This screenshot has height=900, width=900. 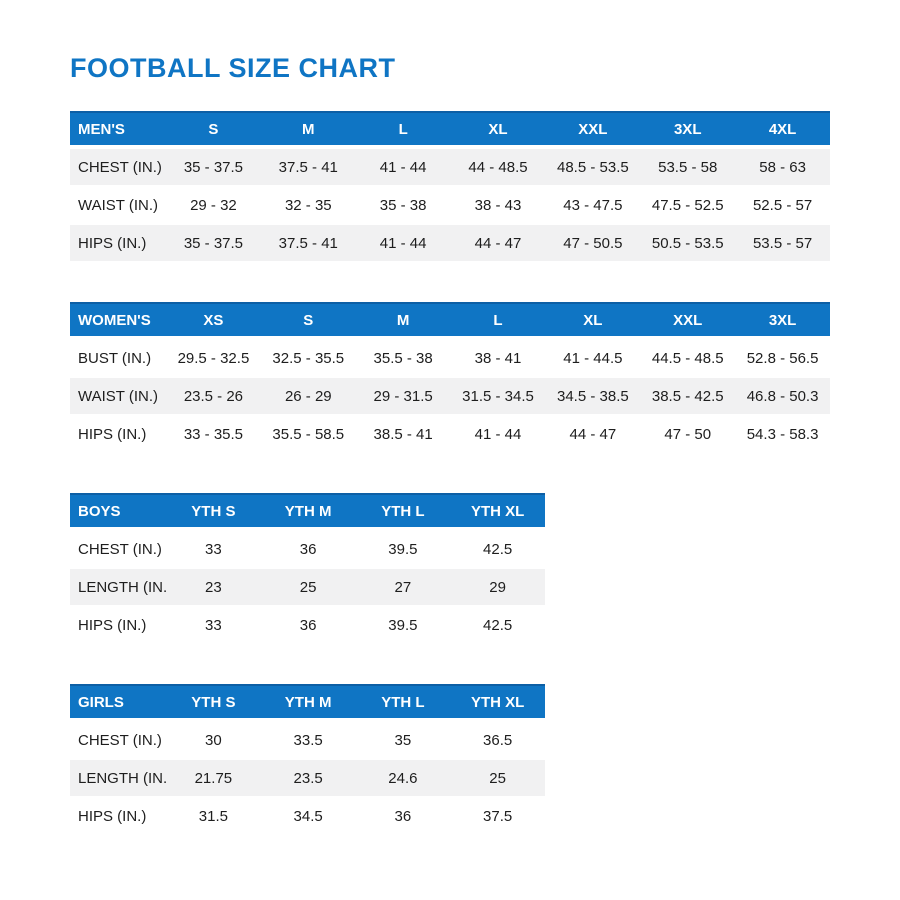 What do you see at coordinates (593, 358) in the screenshot?
I see `cell-value: 41 - 44.5` at bounding box center [593, 358].